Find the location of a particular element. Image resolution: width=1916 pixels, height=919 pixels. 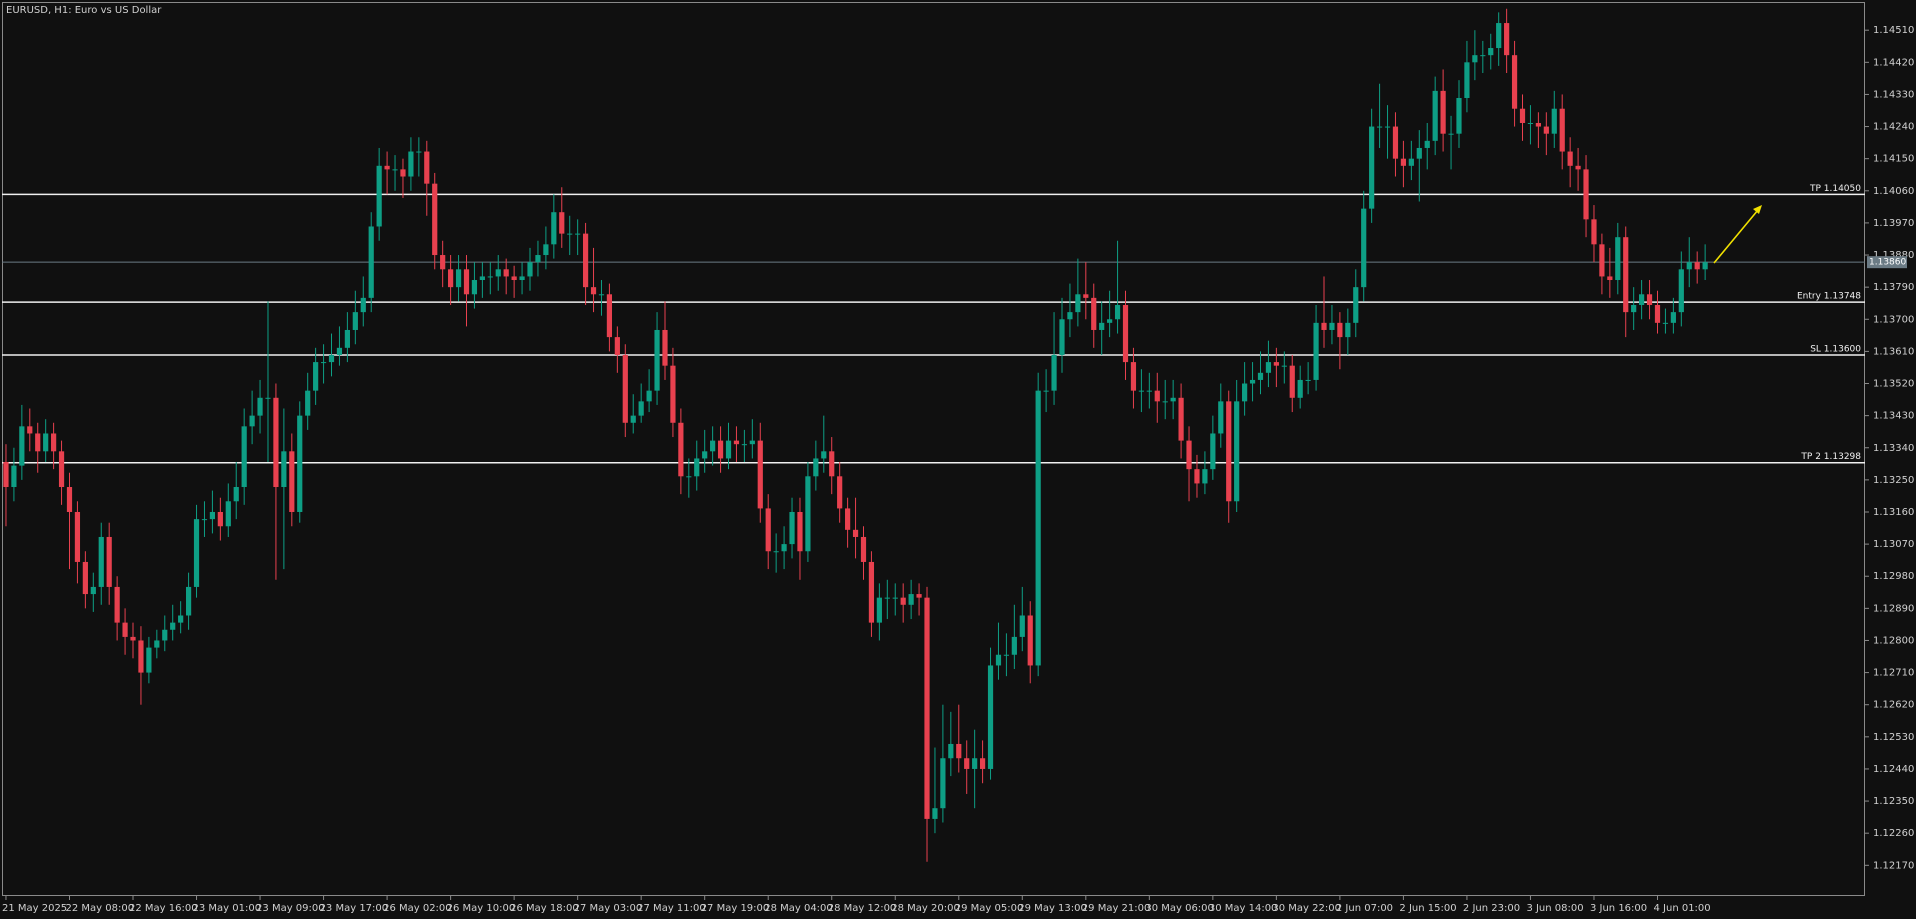

x-tick-label: 3 Jun 16:00 is located at coordinates (1618, 908).